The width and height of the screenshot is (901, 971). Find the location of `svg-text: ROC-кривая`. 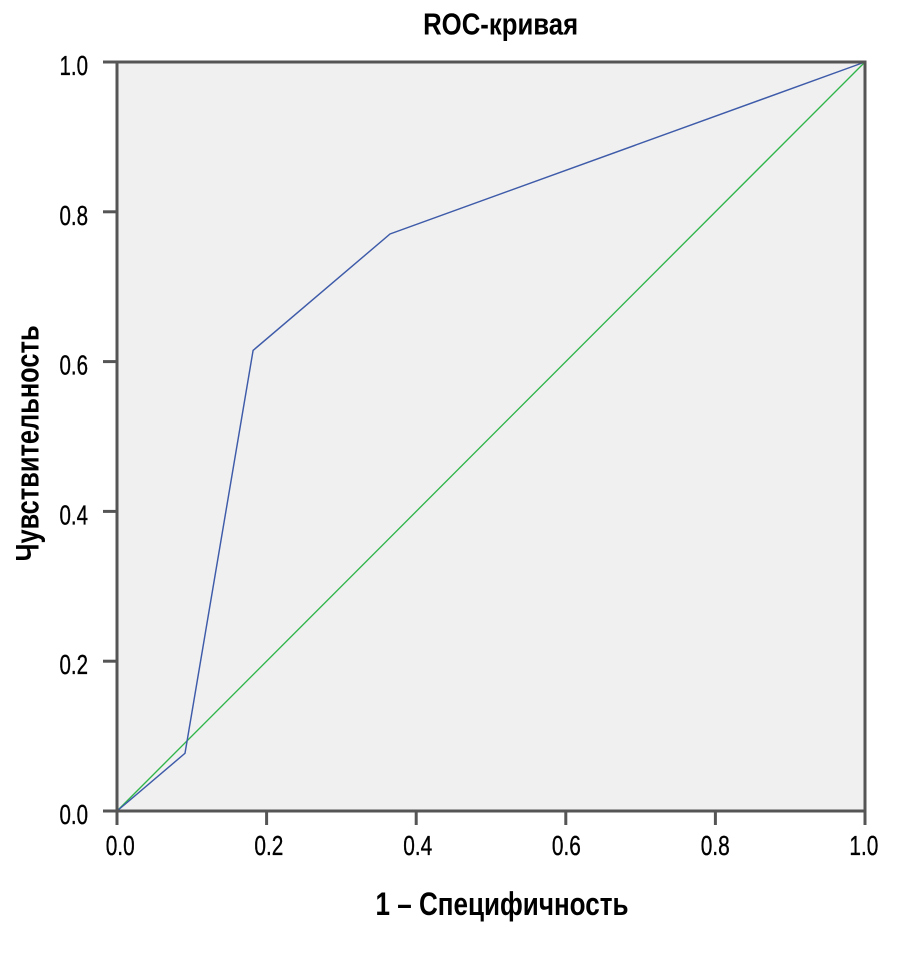

svg-text: ROC-кривая is located at coordinates (500, 24).